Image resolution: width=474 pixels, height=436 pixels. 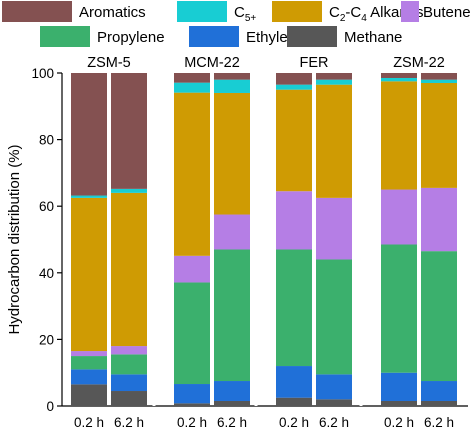 I want to click on legend-item-methane: Methane, so click(x=344, y=36).